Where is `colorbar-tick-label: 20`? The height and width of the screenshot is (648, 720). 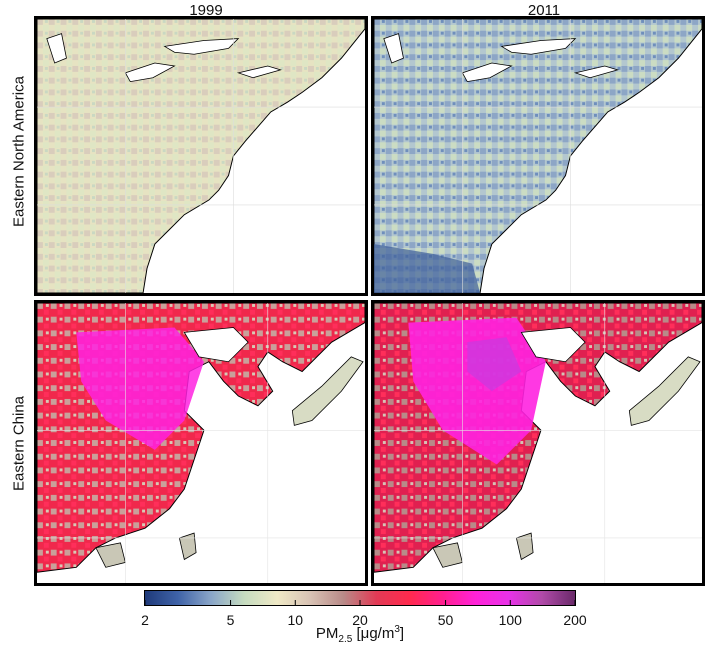 colorbar-tick-label: 20 is located at coordinates (360, 620).